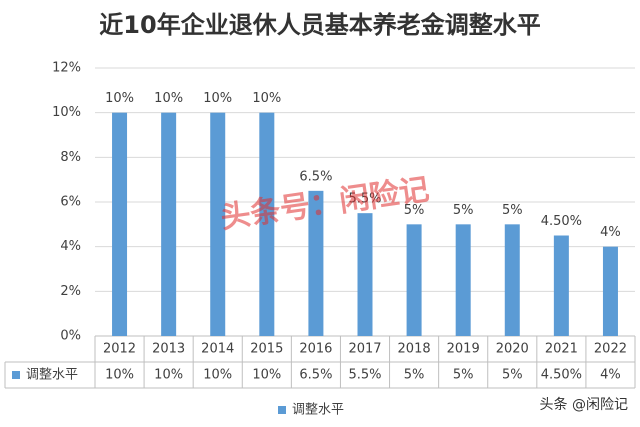 The height and width of the screenshot is (427, 640). Describe the element at coordinates (318, 410) in the screenshot. I see `legend-label: 调整水平` at that location.